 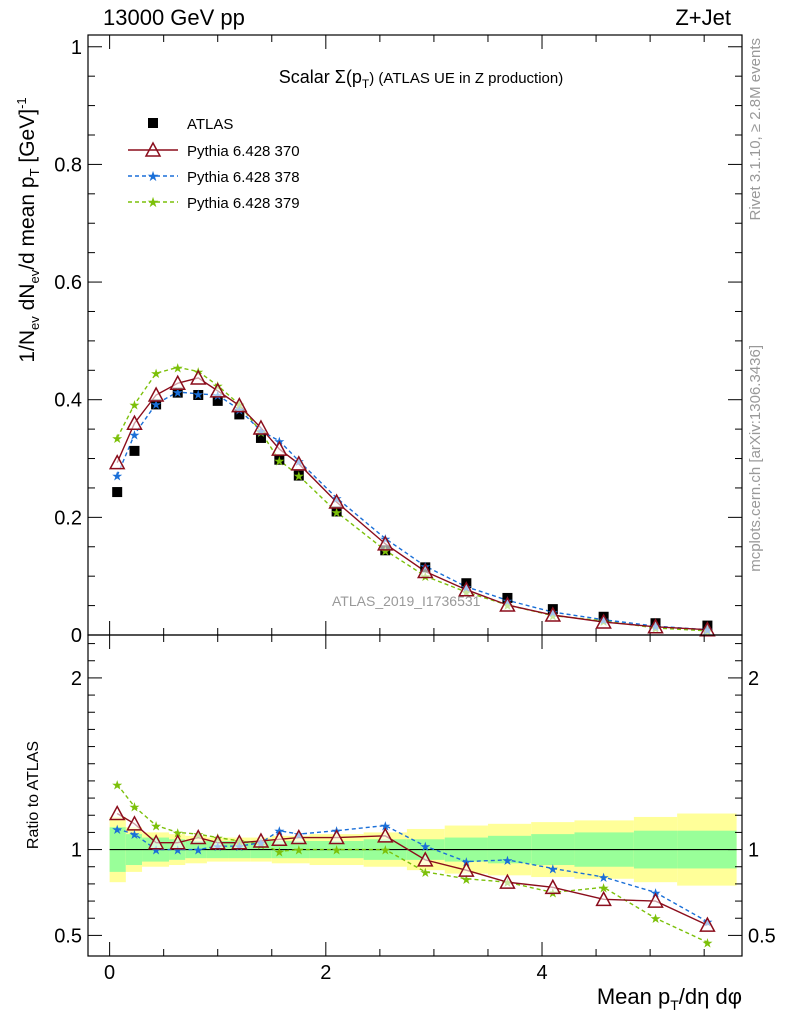 What do you see at coordinates (406, 601) in the screenshot?
I see `analysis-label: ATLAS_2019_I1736531` at bounding box center [406, 601].